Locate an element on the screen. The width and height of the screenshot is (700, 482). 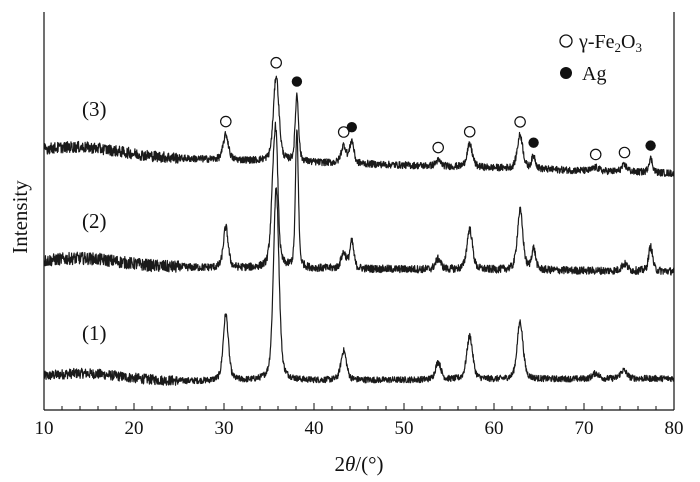
legend: γ-Fe2O3 Ag is located at coordinates (600, 58).